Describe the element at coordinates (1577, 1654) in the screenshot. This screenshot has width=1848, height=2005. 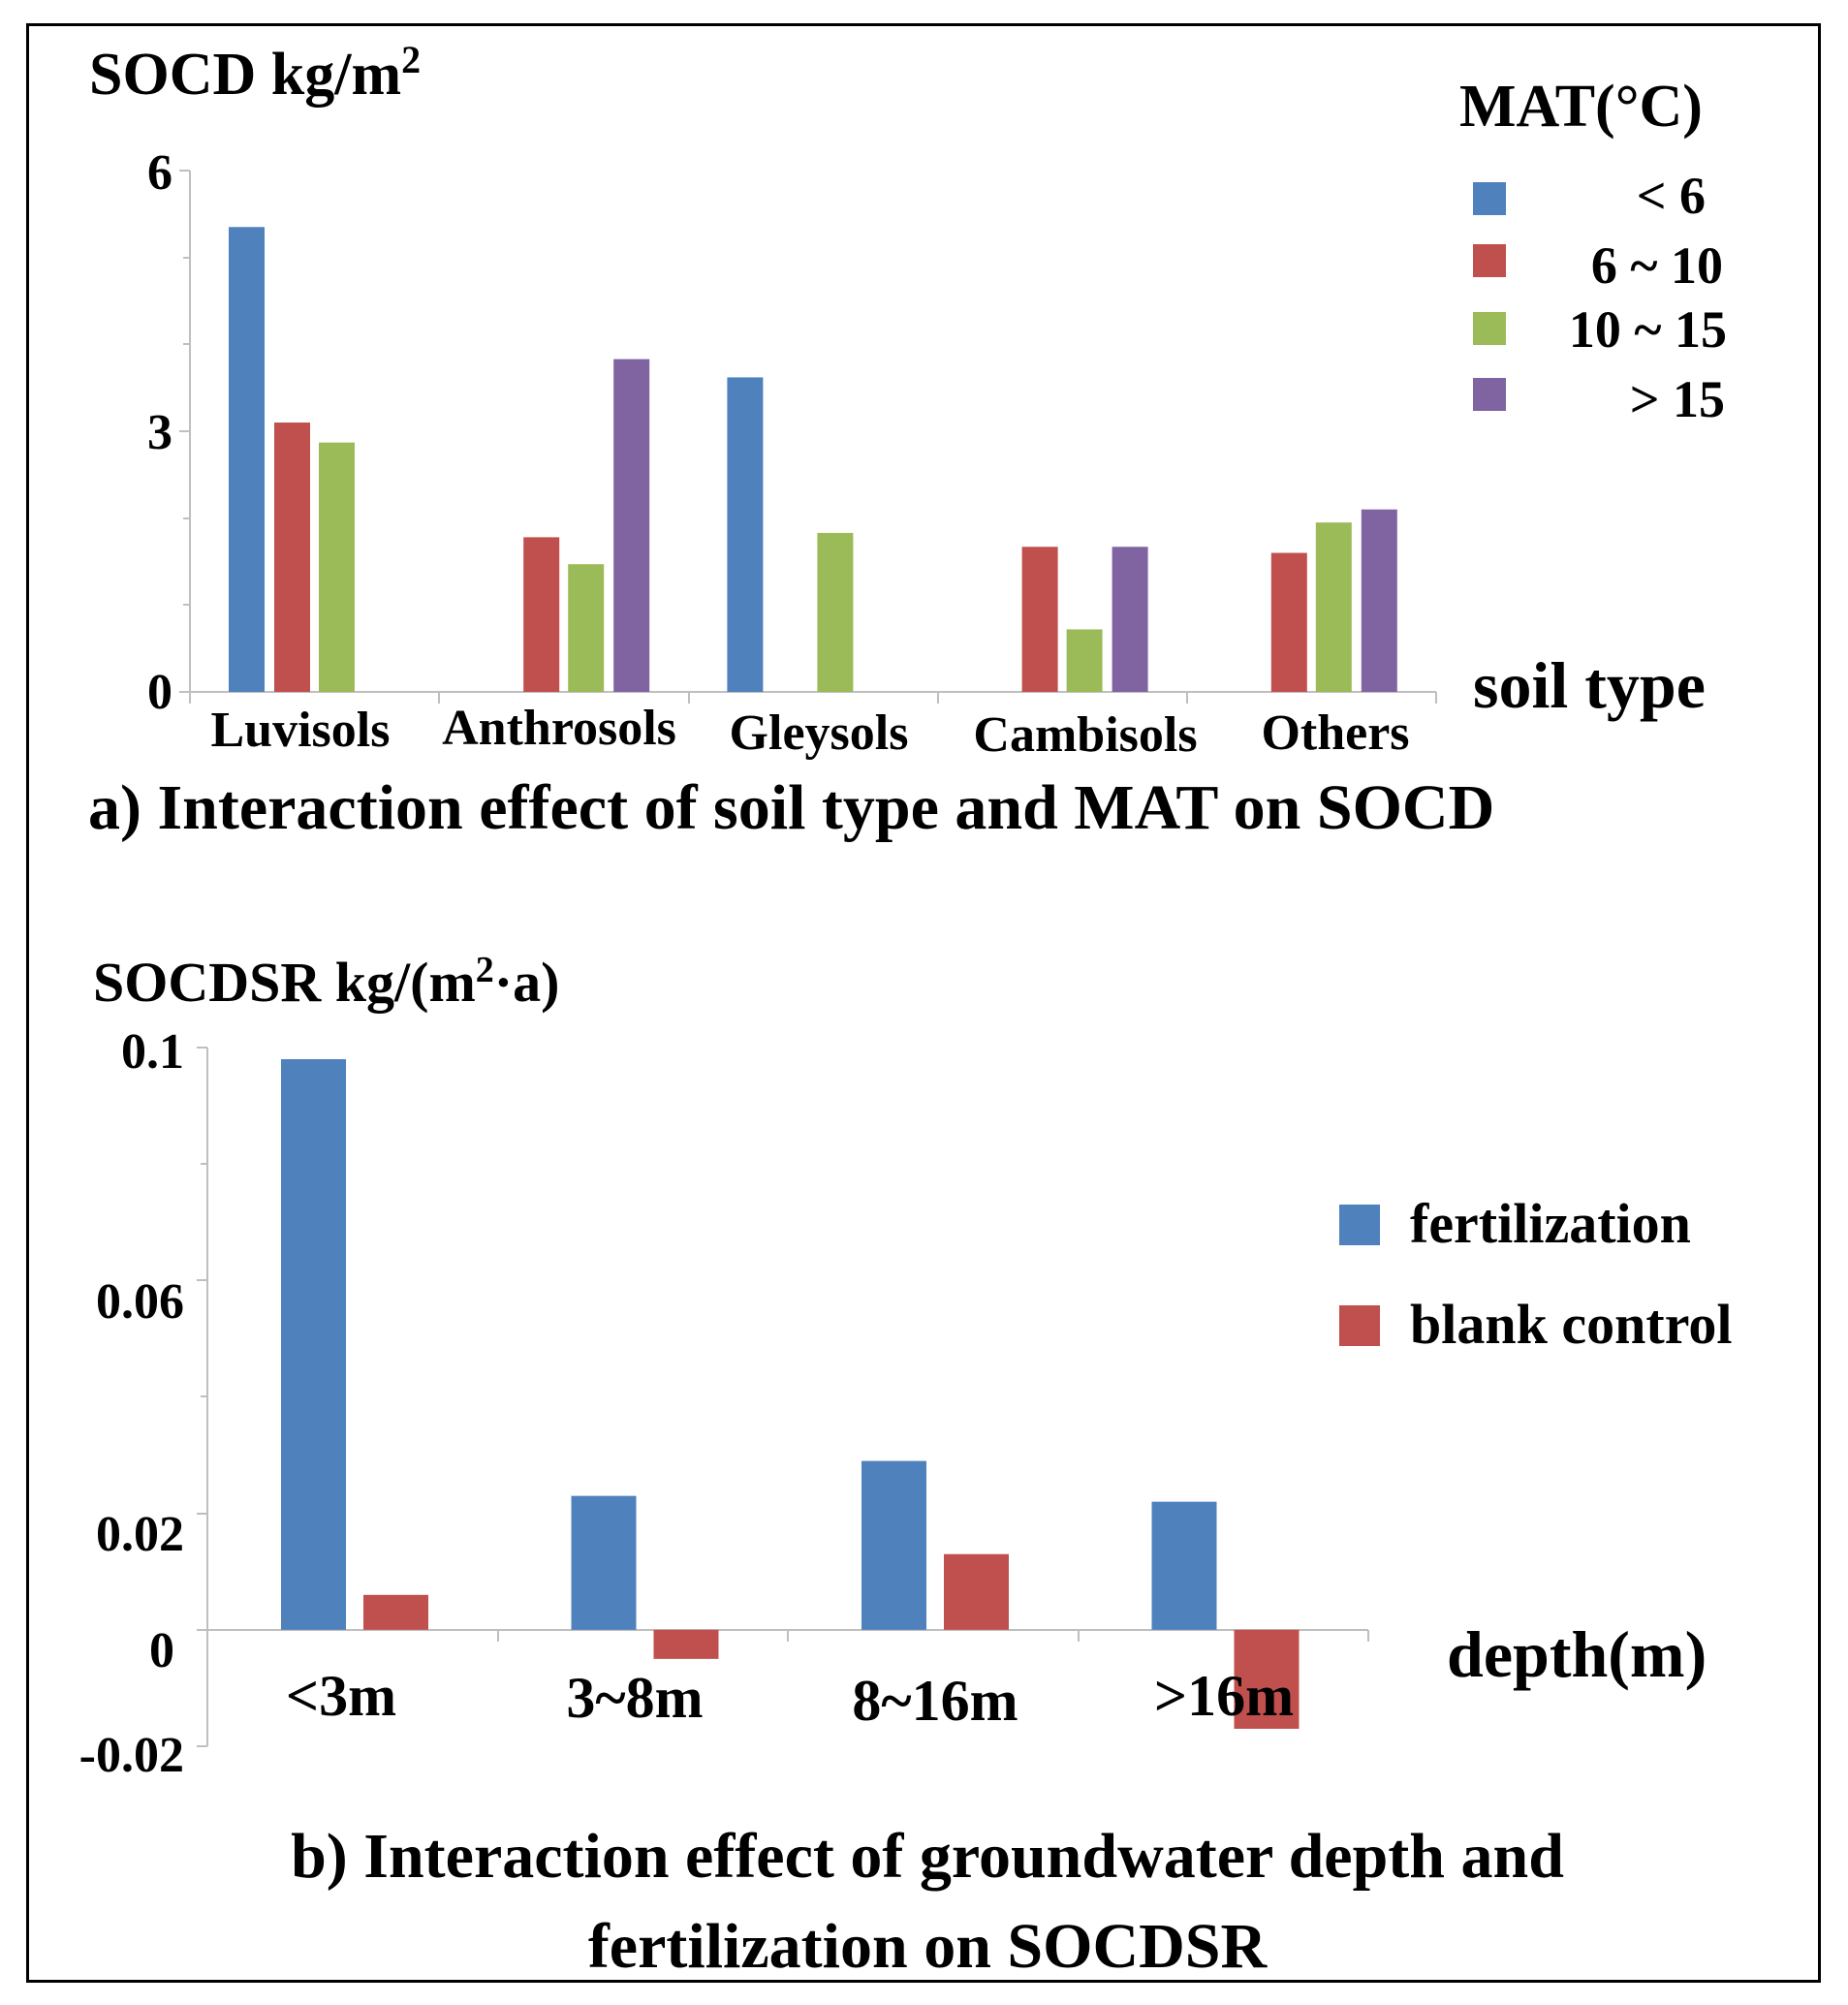
I see `chart-b-x-axis-label: depth(m)` at that location.